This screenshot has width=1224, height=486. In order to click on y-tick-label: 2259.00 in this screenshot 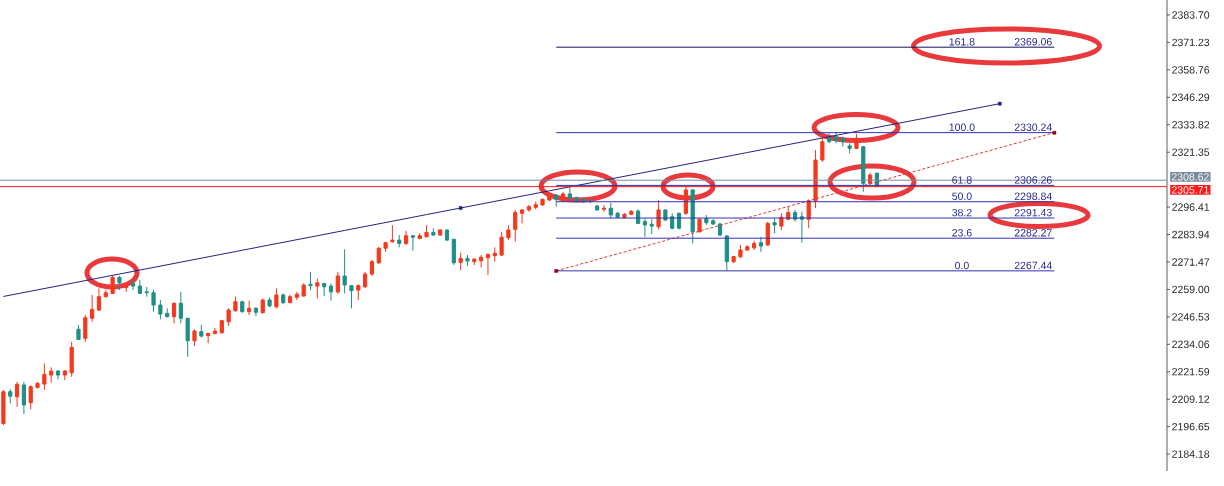, I will do `click(1191, 289)`.